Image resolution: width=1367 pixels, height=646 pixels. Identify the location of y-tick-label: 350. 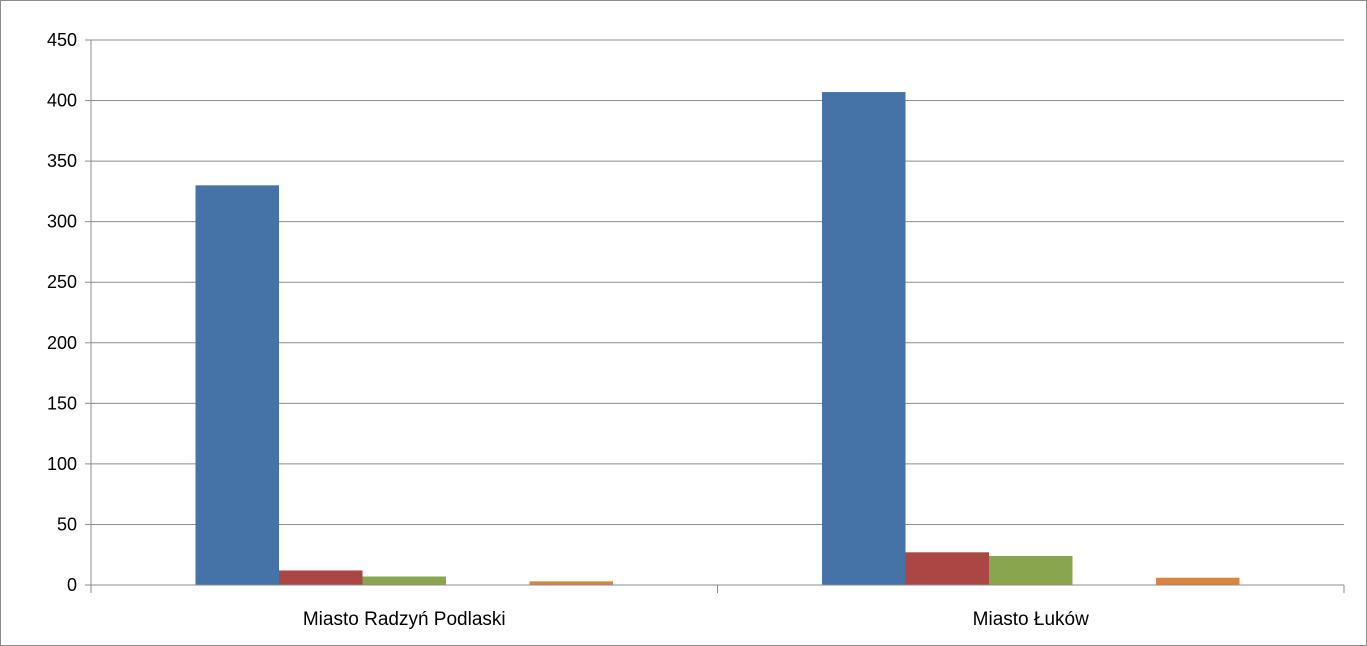
(62, 161).